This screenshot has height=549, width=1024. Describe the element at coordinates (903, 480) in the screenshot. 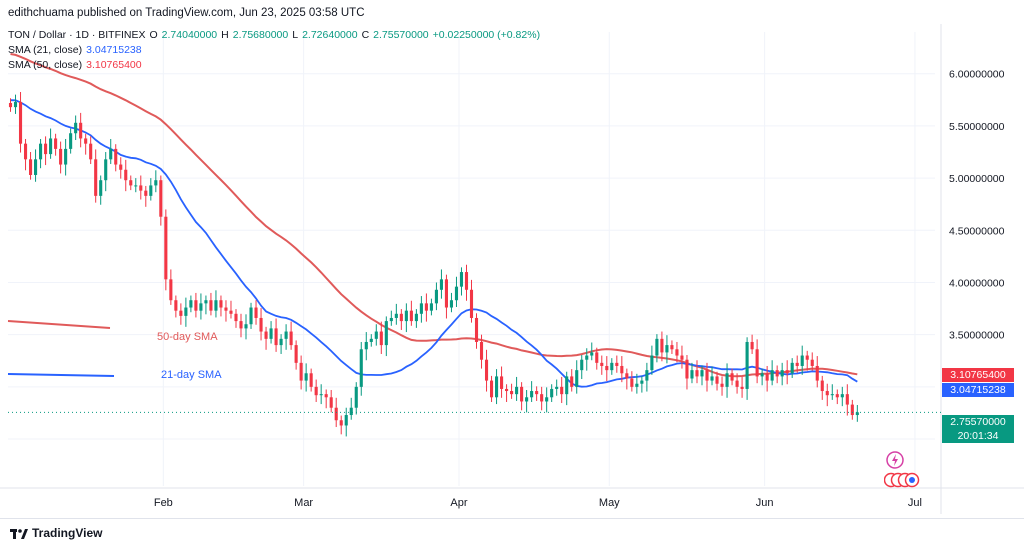

I see `stacked-coins-icon` at that location.